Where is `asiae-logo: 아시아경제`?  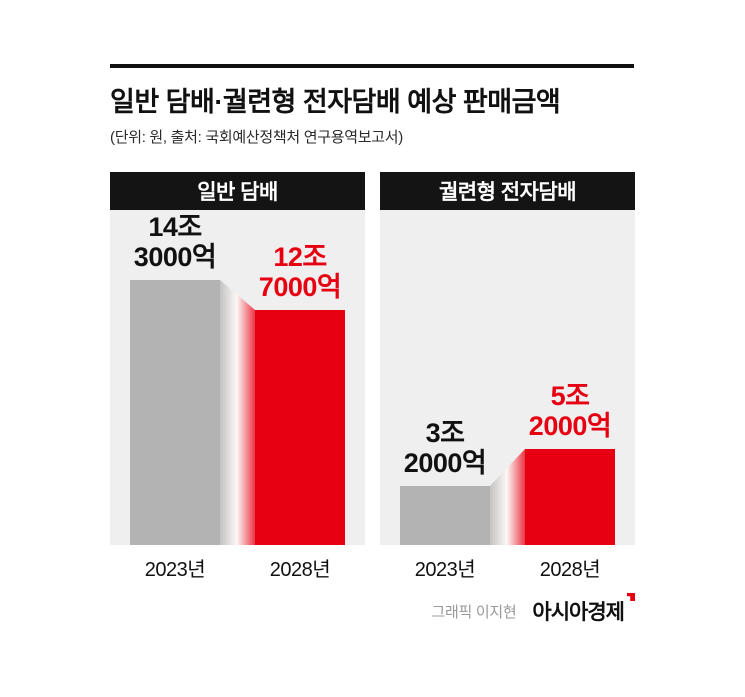 asiae-logo: 아시아경제 is located at coordinates (583, 609).